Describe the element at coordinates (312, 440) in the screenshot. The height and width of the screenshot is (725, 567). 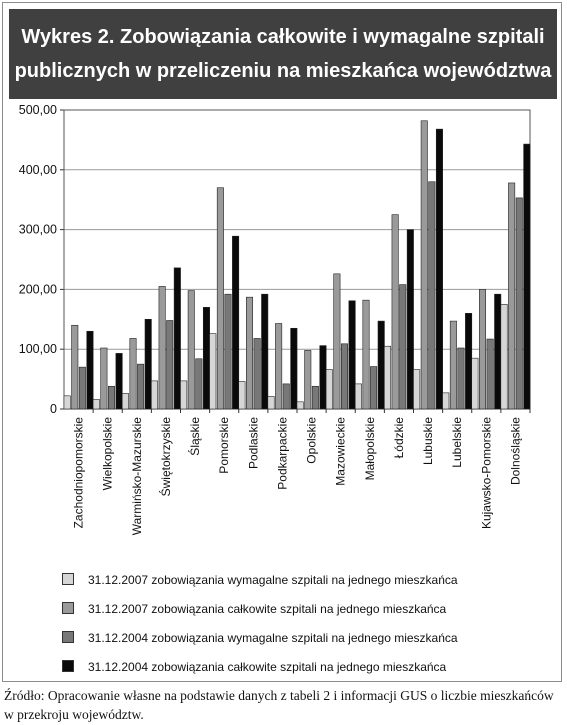
I see `x-tick-label: Opolskie` at that location.